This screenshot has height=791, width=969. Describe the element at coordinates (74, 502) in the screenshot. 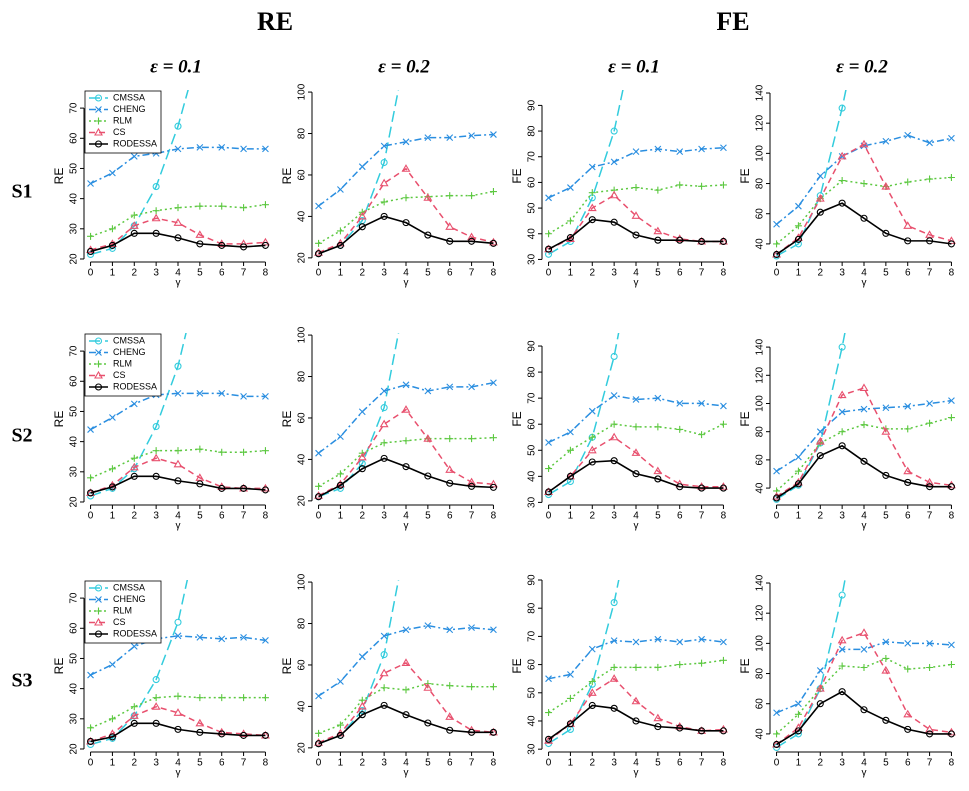

I see `y-tick-label: 20` at that location.